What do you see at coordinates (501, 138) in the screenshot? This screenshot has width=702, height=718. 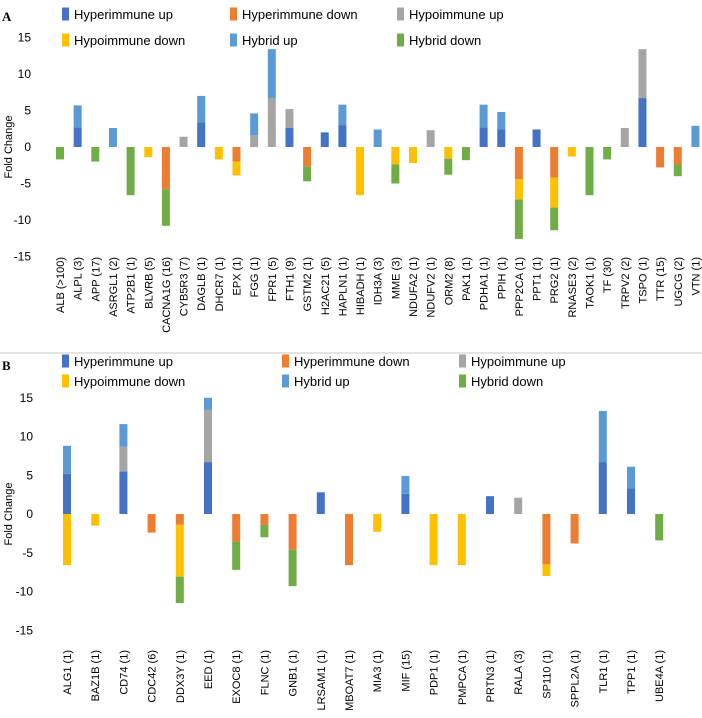 I see `bar-ppih-1-hyperimmune-up` at bounding box center [501, 138].